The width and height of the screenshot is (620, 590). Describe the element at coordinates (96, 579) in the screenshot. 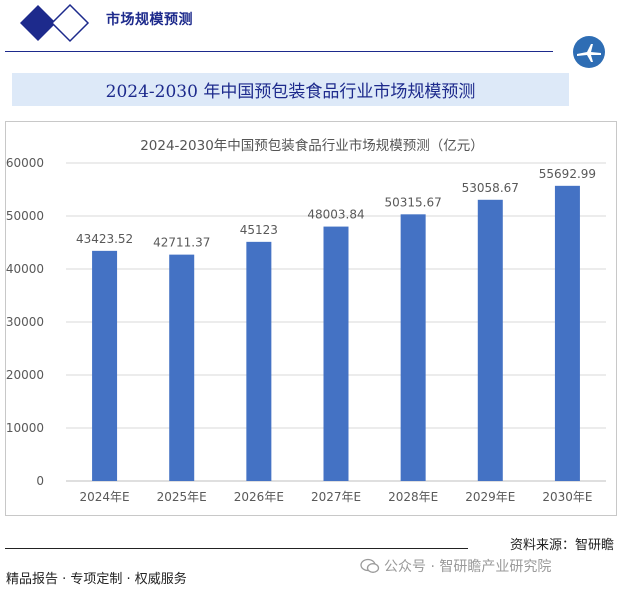

I see `footer-tagline: 精品报告 · 专项定制 · 权威服务` at that location.